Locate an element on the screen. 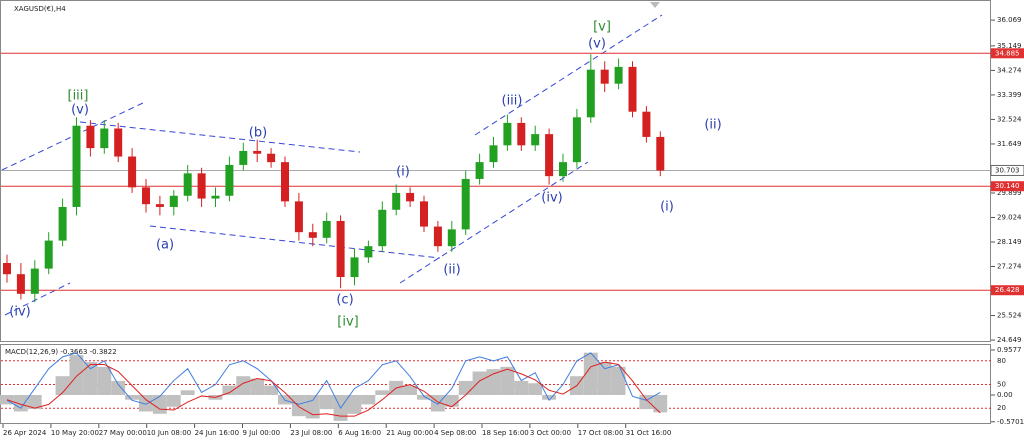  y-tick-label: 33.399 is located at coordinates (1009, 95).